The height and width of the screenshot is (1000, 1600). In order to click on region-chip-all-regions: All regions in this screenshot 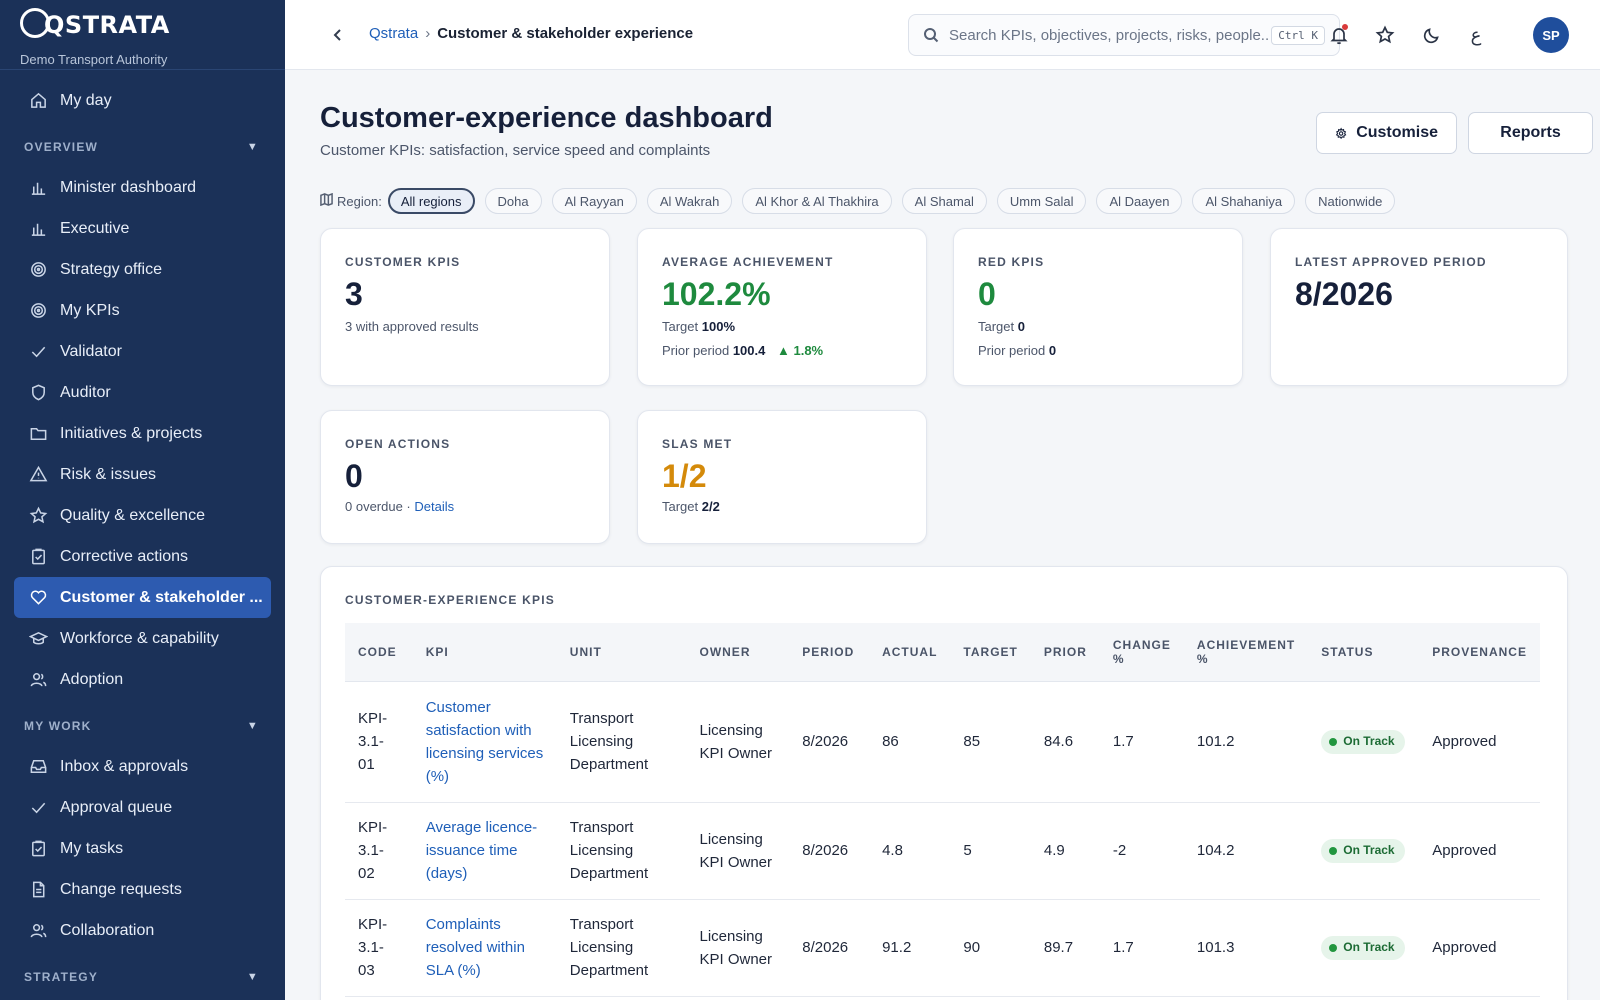, I will do `click(431, 201)`.